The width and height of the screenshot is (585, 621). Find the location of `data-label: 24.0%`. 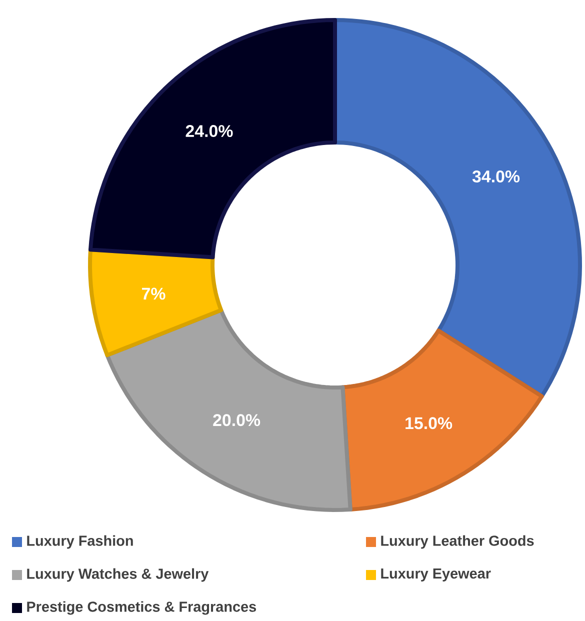

data-label: 24.0% is located at coordinates (209, 131).